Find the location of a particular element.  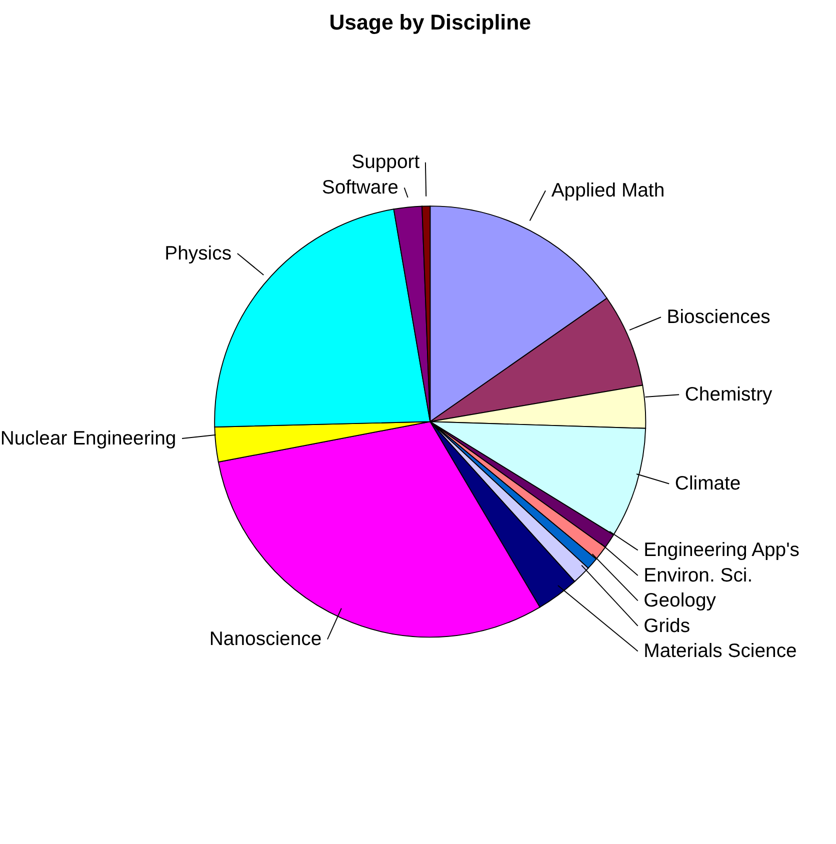

slice-label: Software is located at coordinates (360, 187).